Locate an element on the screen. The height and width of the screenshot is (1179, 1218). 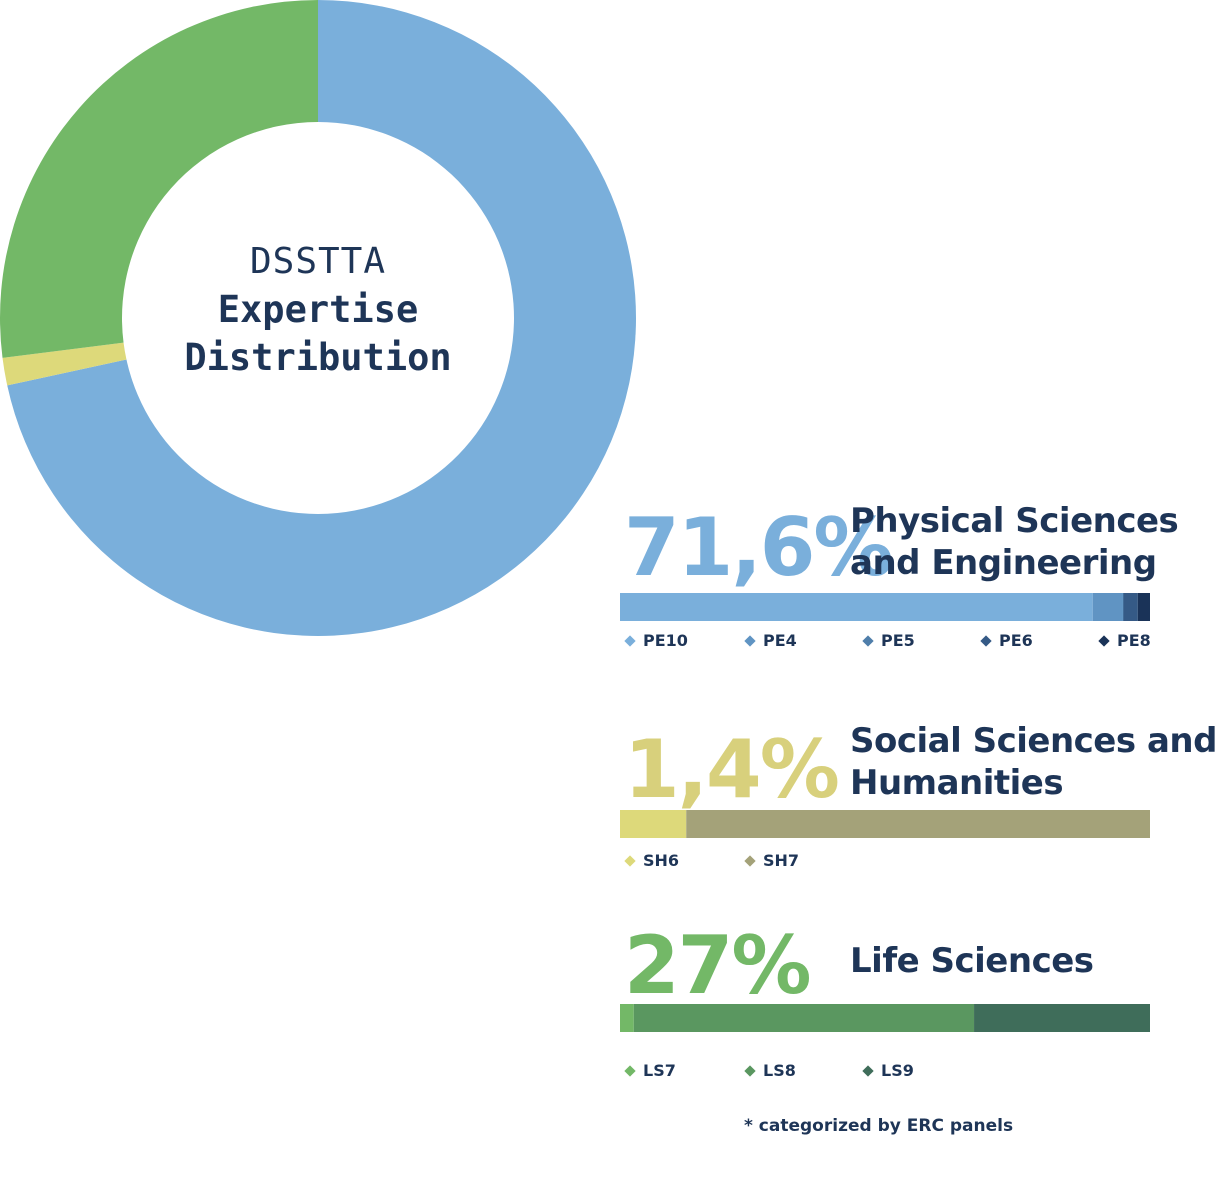
footnote: * categorized by ERC panels is located at coordinates (879, 1126).